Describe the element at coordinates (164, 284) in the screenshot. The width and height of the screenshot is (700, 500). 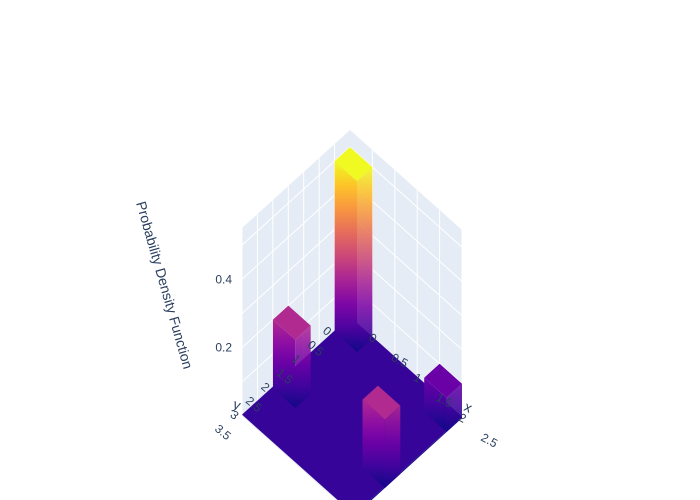
I see `z-axis-title: Probability Density Function` at that location.